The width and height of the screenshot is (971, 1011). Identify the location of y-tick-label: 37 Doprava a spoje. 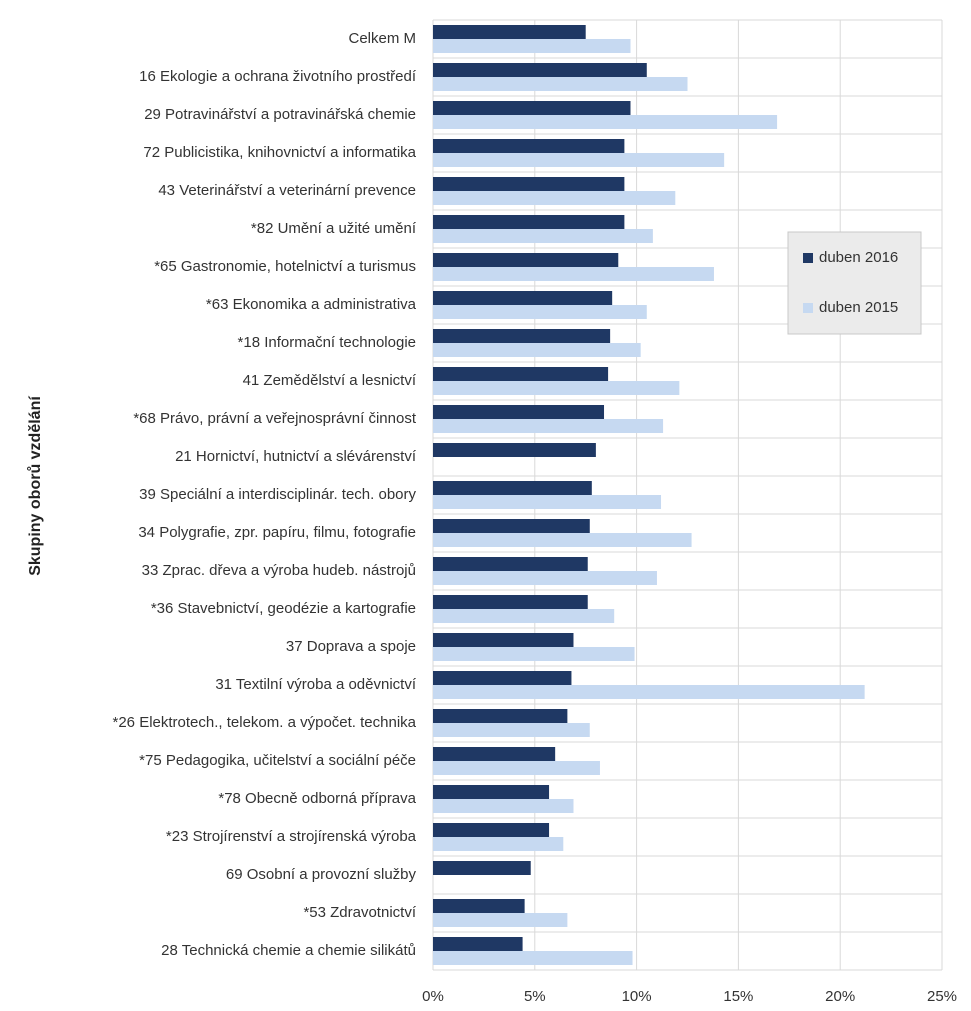
(351, 646).